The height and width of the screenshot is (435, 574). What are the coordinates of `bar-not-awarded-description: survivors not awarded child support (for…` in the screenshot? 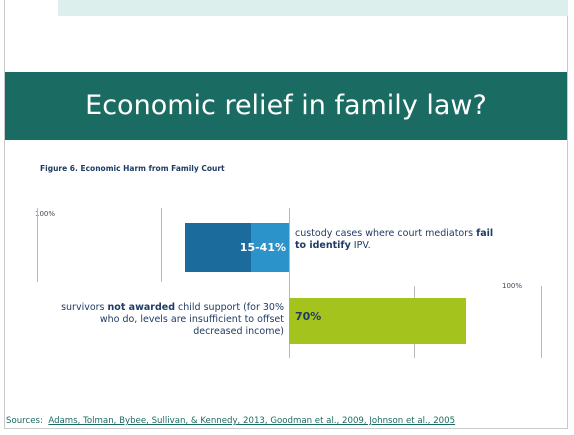 It's located at (172, 319).